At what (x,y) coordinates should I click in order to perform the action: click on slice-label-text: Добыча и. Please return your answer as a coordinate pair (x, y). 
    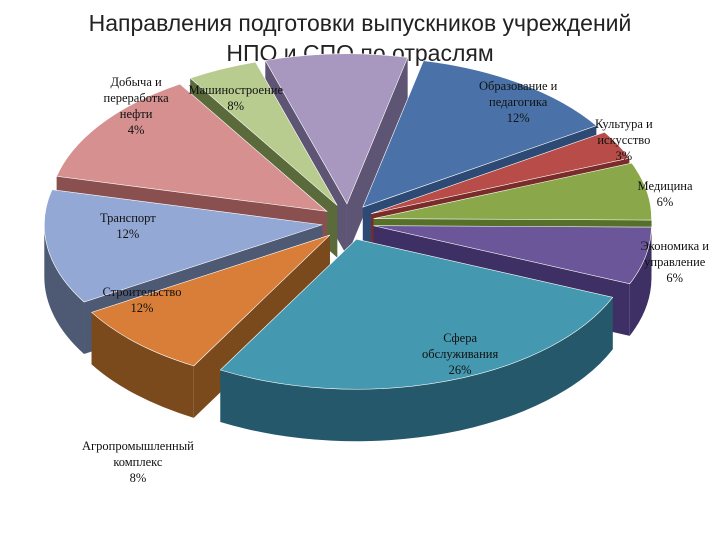
    Looking at the image, I should click on (136, 82).